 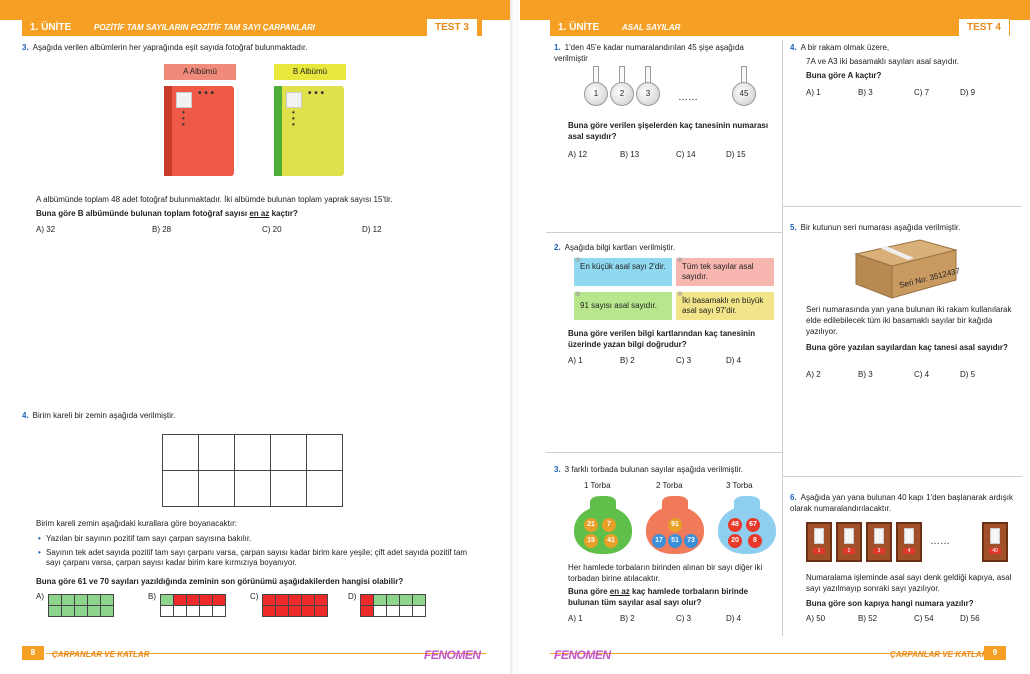 I want to click on unit-grid, so click(x=252, y=470).